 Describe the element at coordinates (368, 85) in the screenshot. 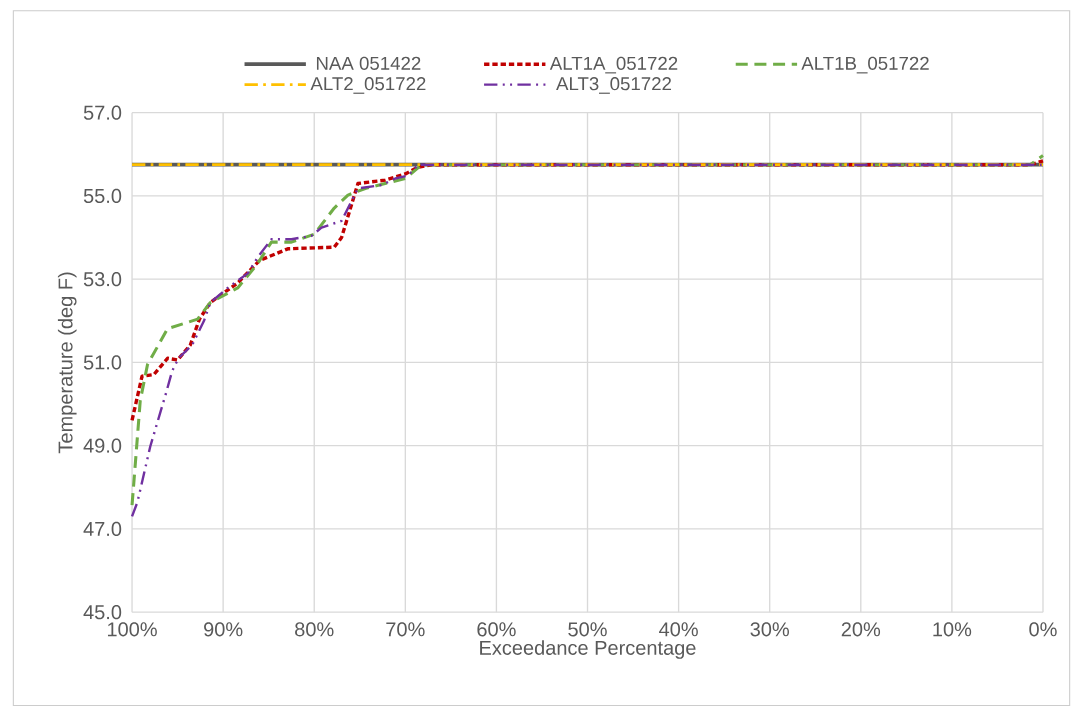

I see `legend-label: ALT2_051722` at that location.